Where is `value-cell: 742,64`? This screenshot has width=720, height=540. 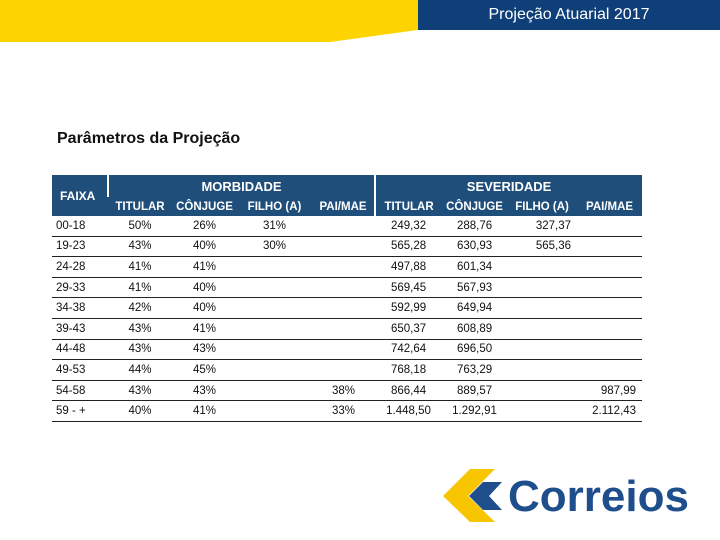 value-cell: 742,64 is located at coordinates (409, 350).